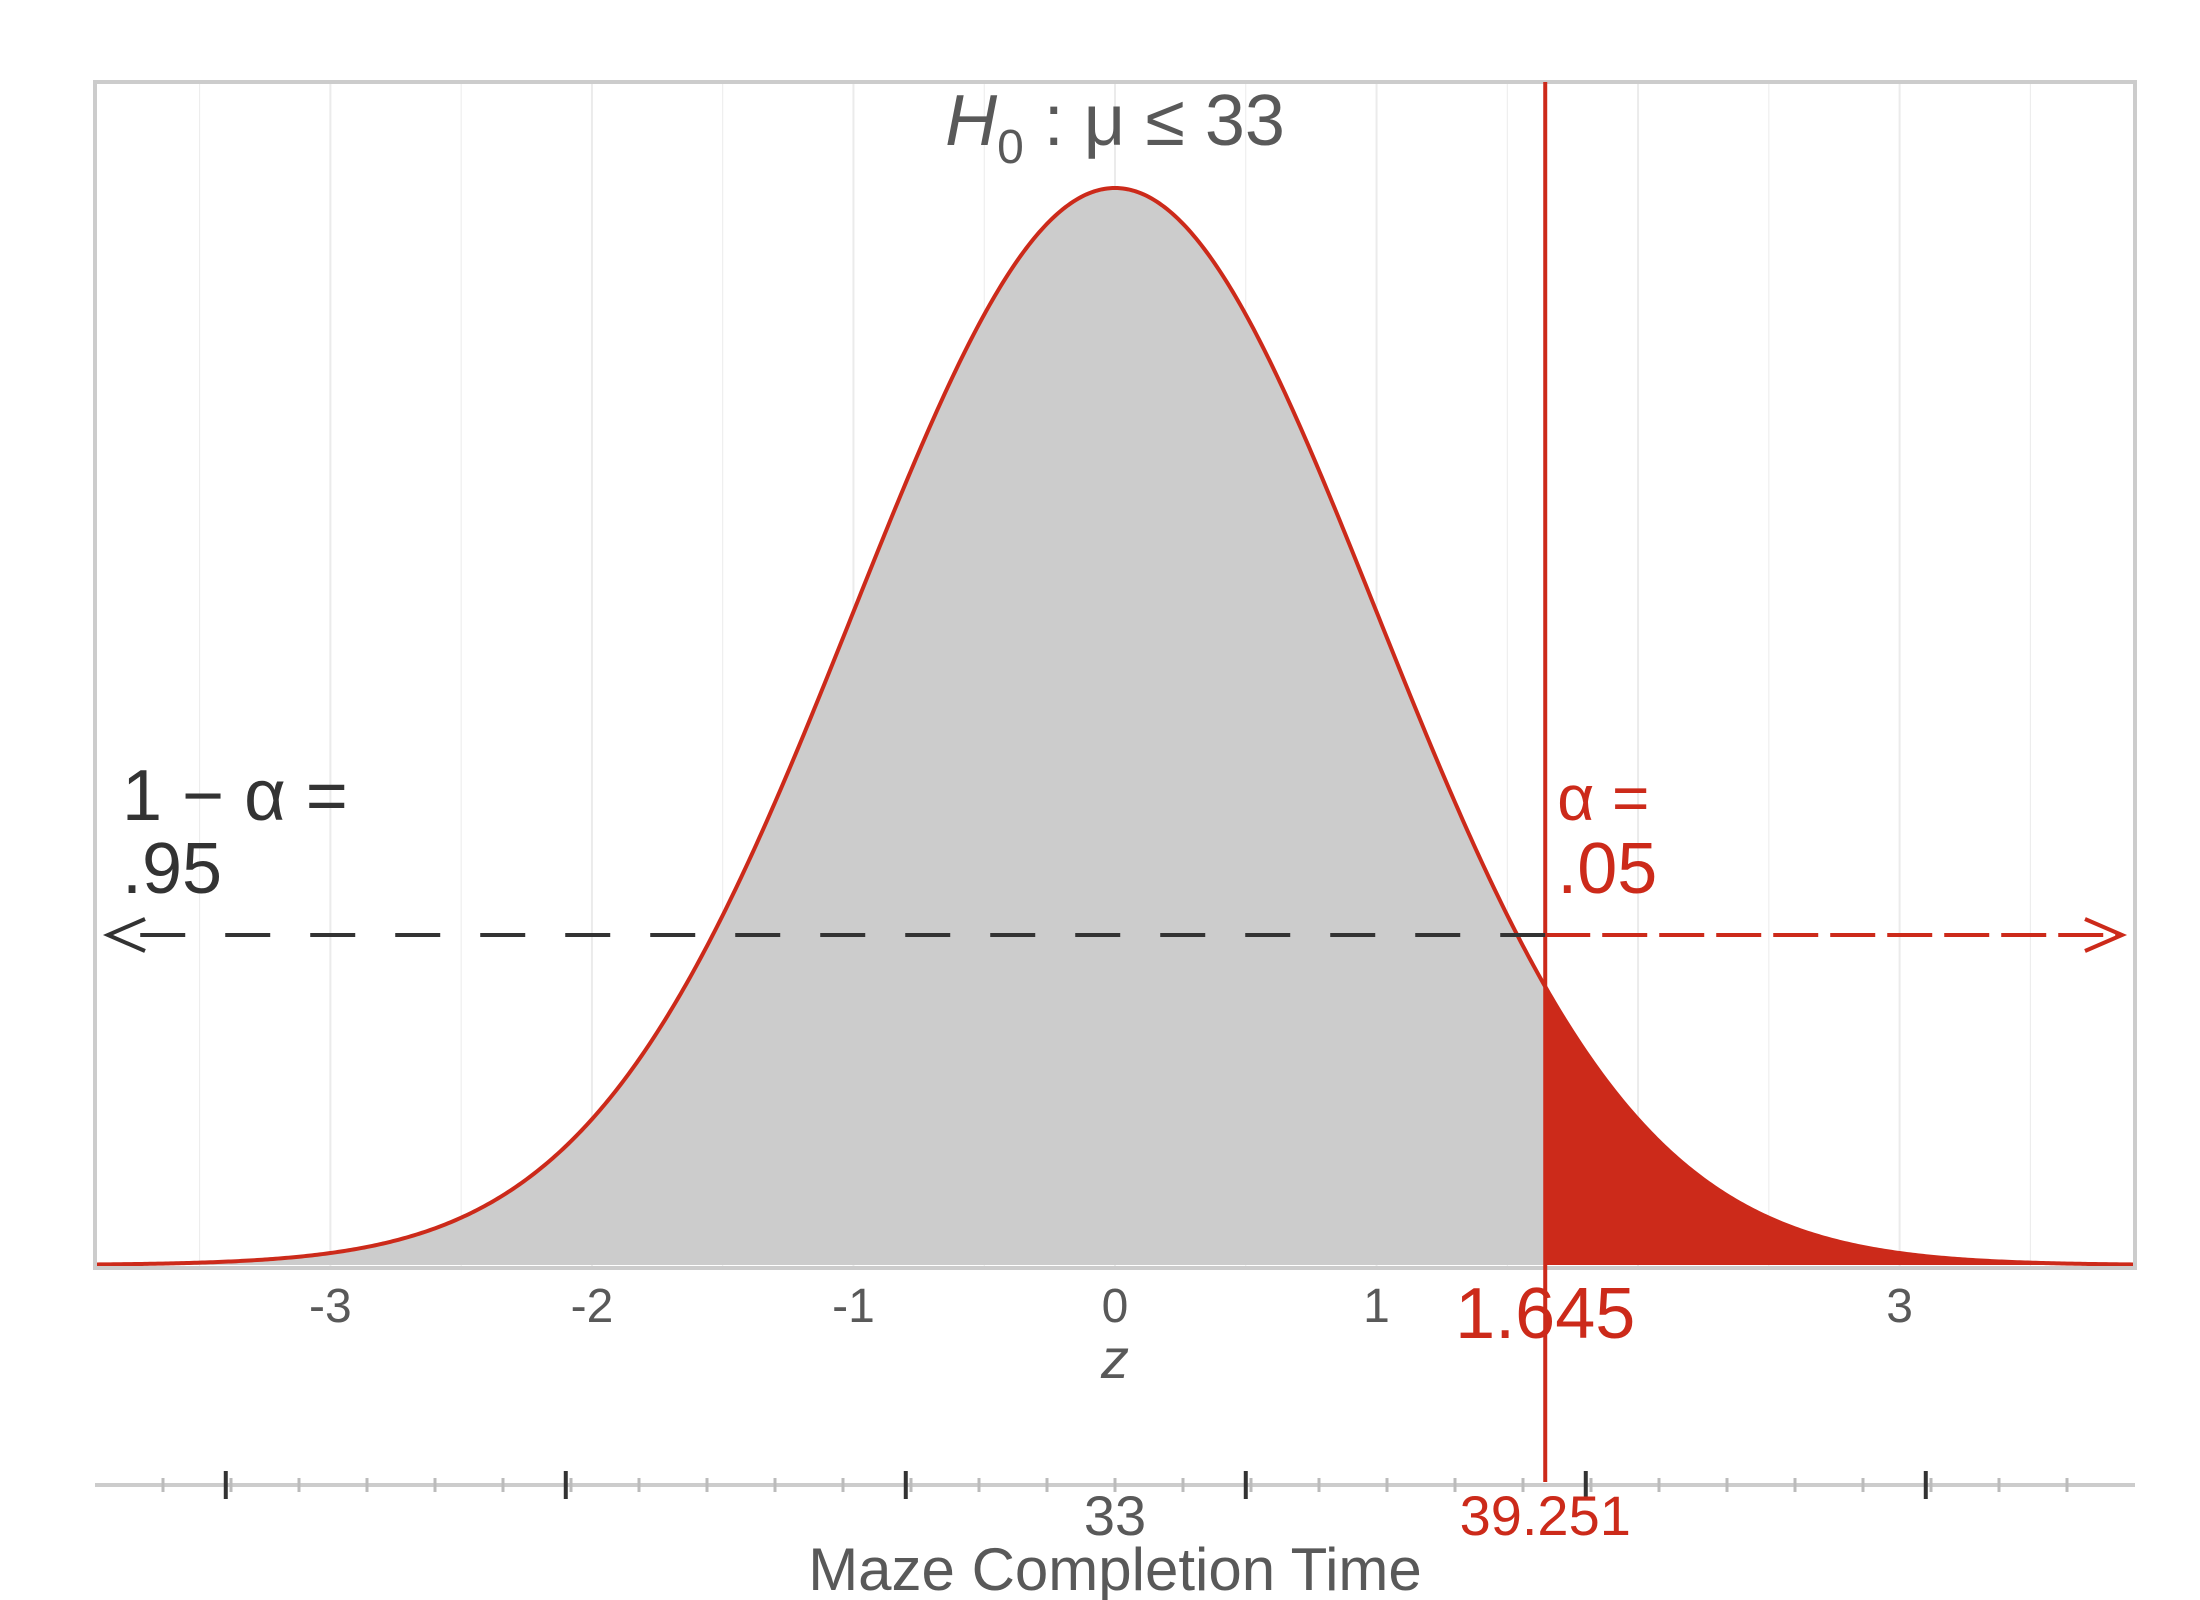 Image resolution: width=2200 pixels, height=1600 pixels. I want to click on rejection-region-area, so click(1840, 1125).